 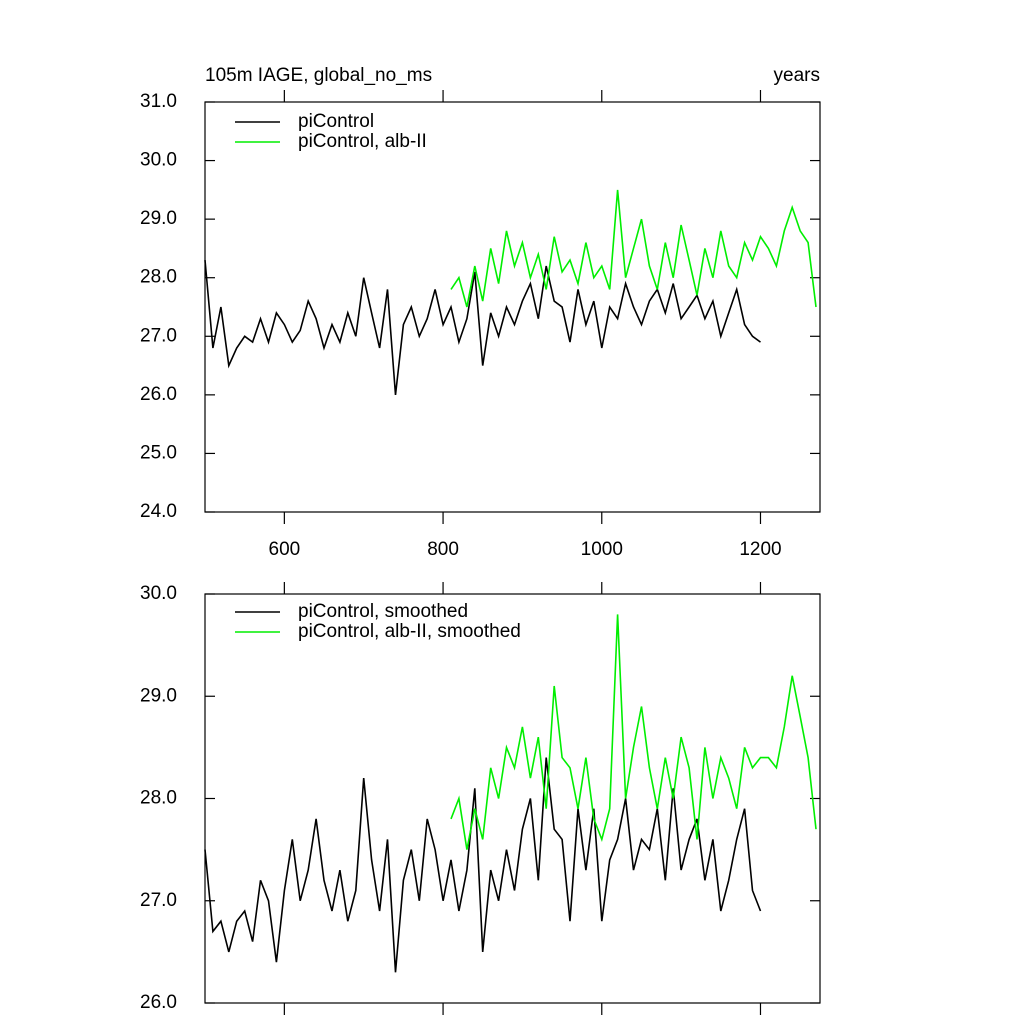 What do you see at coordinates (409, 631) in the screenshot?
I see `legend-label: piControl, alb-II, smoothed` at bounding box center [409, 631].